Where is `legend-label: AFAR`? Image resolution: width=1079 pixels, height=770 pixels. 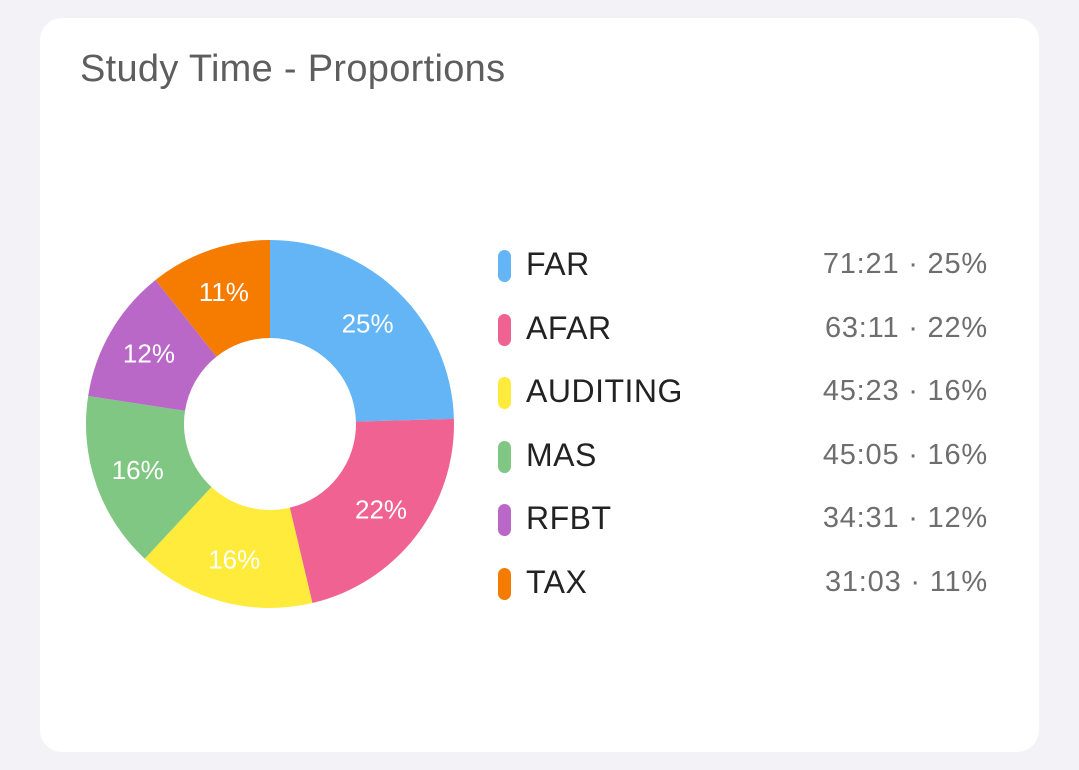
legend-label: AFAR is located at coordinates (569, 327).